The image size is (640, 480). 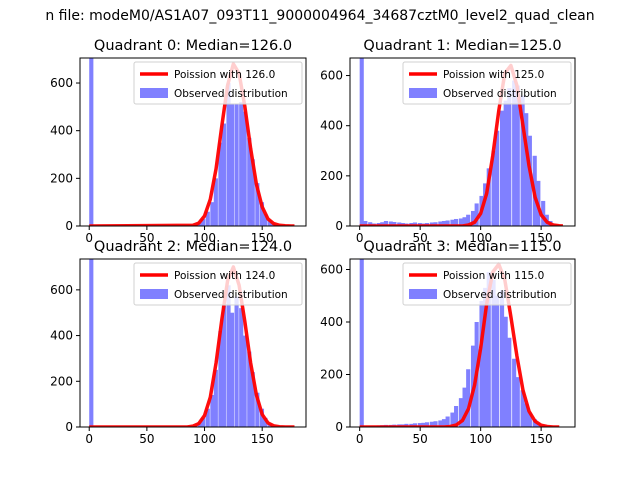 I want to click on quadrant-3-legend: Poission with 115.0 Observed distribution, so click(x=487, y=284).